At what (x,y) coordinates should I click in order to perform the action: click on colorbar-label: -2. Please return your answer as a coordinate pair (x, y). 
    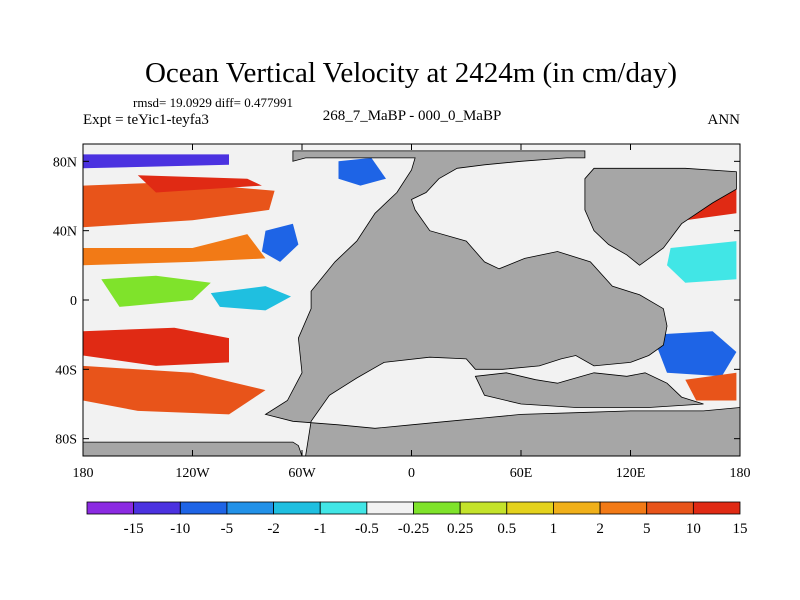
    Looking at the image, I should click on (273, 529).